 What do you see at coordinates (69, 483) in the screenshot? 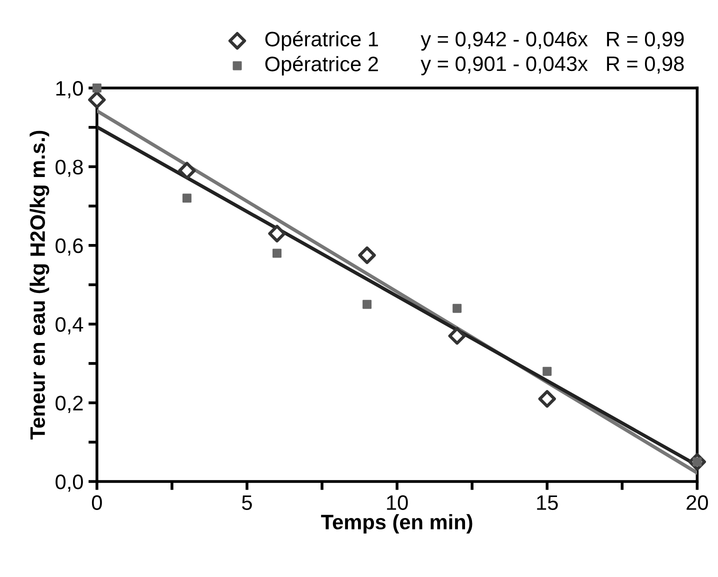
I see `y-tick-label: 0,0` at bounding box center [69, 483].